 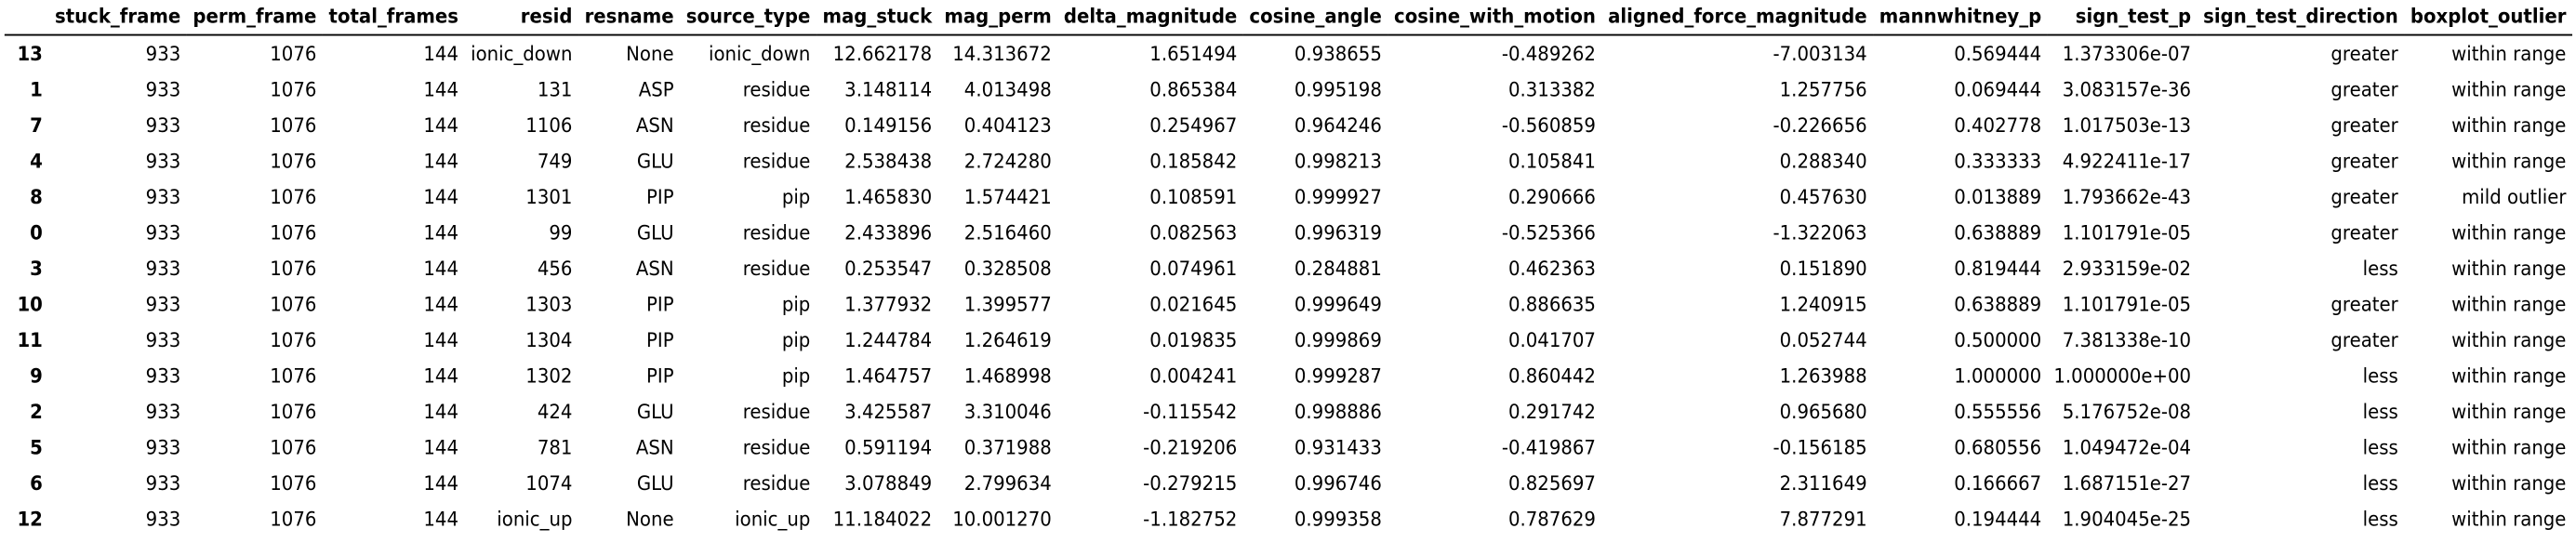 What do you see at coordinates (36, 447) in the screenshot?
I see `row-index: 5` at bounding box center [36, 447].